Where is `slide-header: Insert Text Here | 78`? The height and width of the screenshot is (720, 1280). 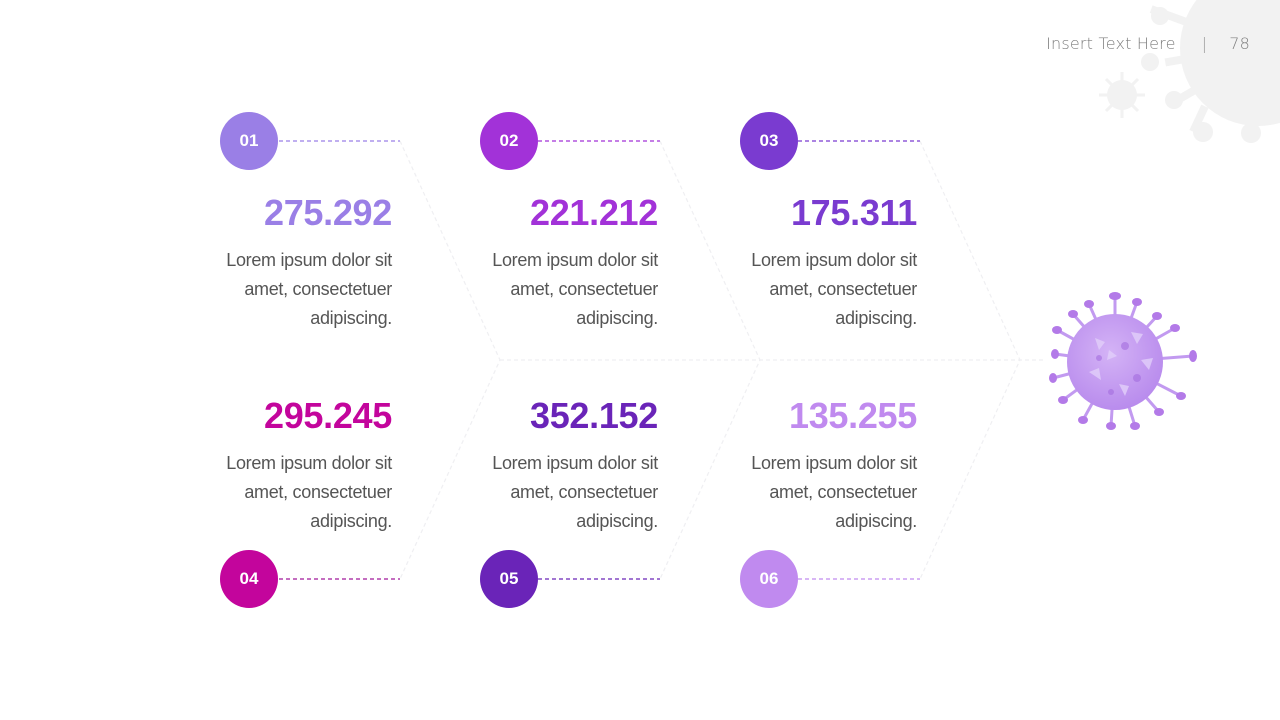 slide-header: Insert Text Here | 78 is located at coordinates (1148, 43).